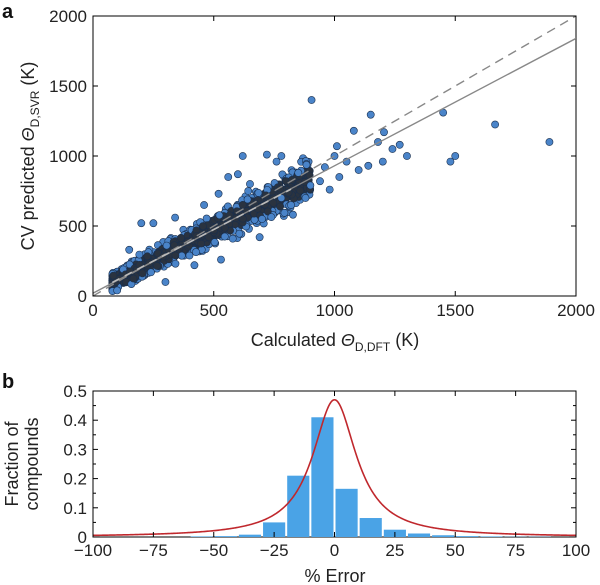 The image size is (600, 585). What do you see at coordinates (12, 463) in the screenshot?
I see `panel-b-ylabel-line1: Fraction of` at bounding box center [12, 463].